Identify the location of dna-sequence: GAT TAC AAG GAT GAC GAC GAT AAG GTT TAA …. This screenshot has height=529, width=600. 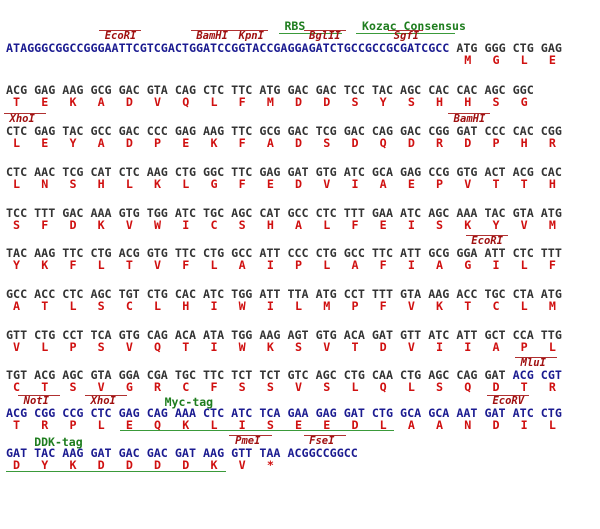
(182, 453).